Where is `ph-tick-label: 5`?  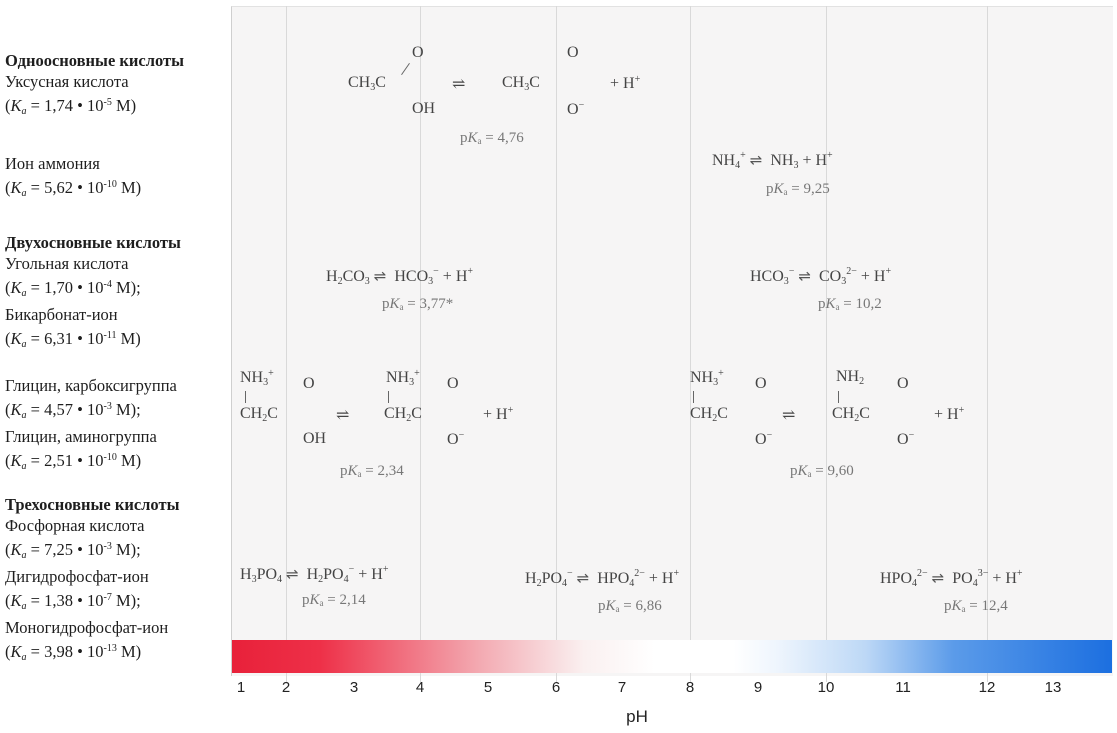
ph-tick-label: 5 is located at coordinates (488, 687).